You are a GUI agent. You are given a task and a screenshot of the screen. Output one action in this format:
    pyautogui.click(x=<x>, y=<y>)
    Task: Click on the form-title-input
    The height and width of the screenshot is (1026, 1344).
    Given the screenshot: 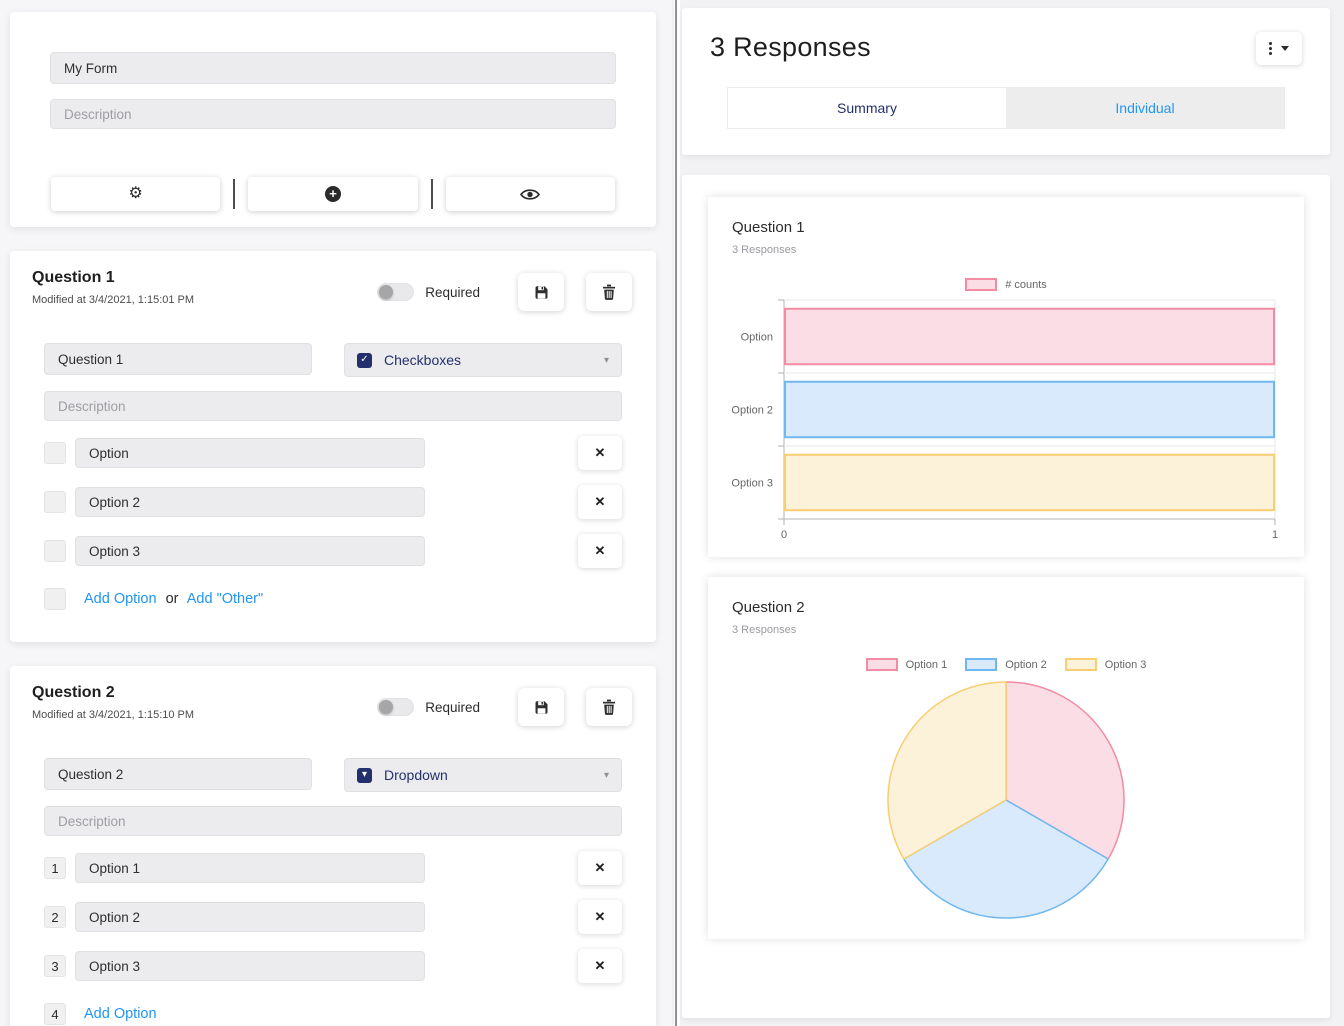 What is the action you would take?
    pyautogui.click(x=333, y=68)
    